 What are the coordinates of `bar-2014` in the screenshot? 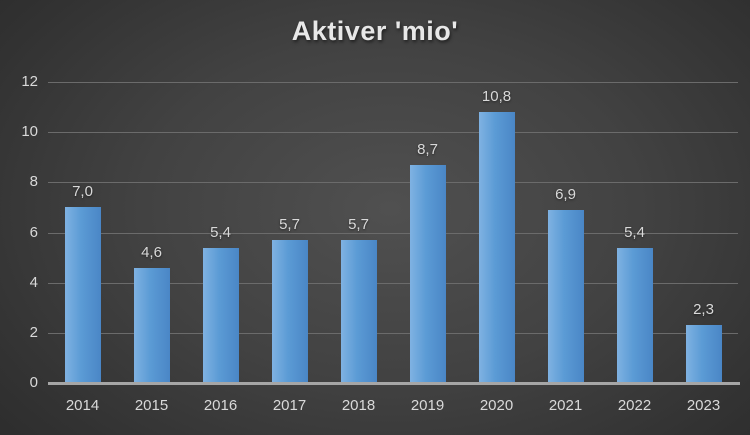 It's located at (82, 295).